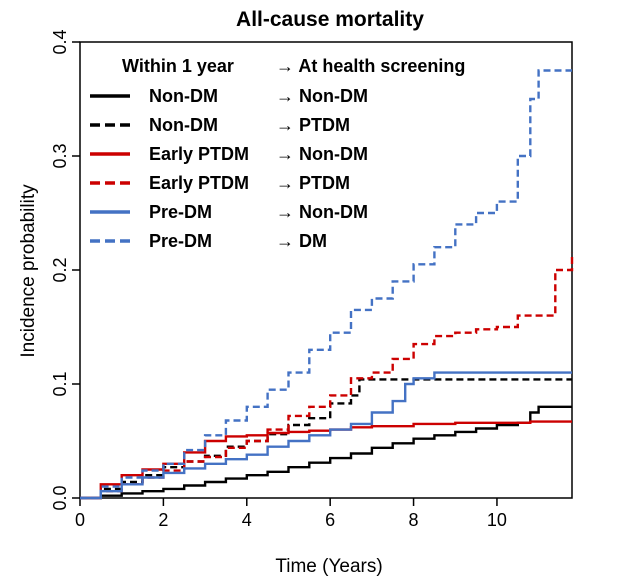 The height and width of the screenshot is (581, 640). I want to click on legend-header-left: Within 1 year, so click(178, 66).